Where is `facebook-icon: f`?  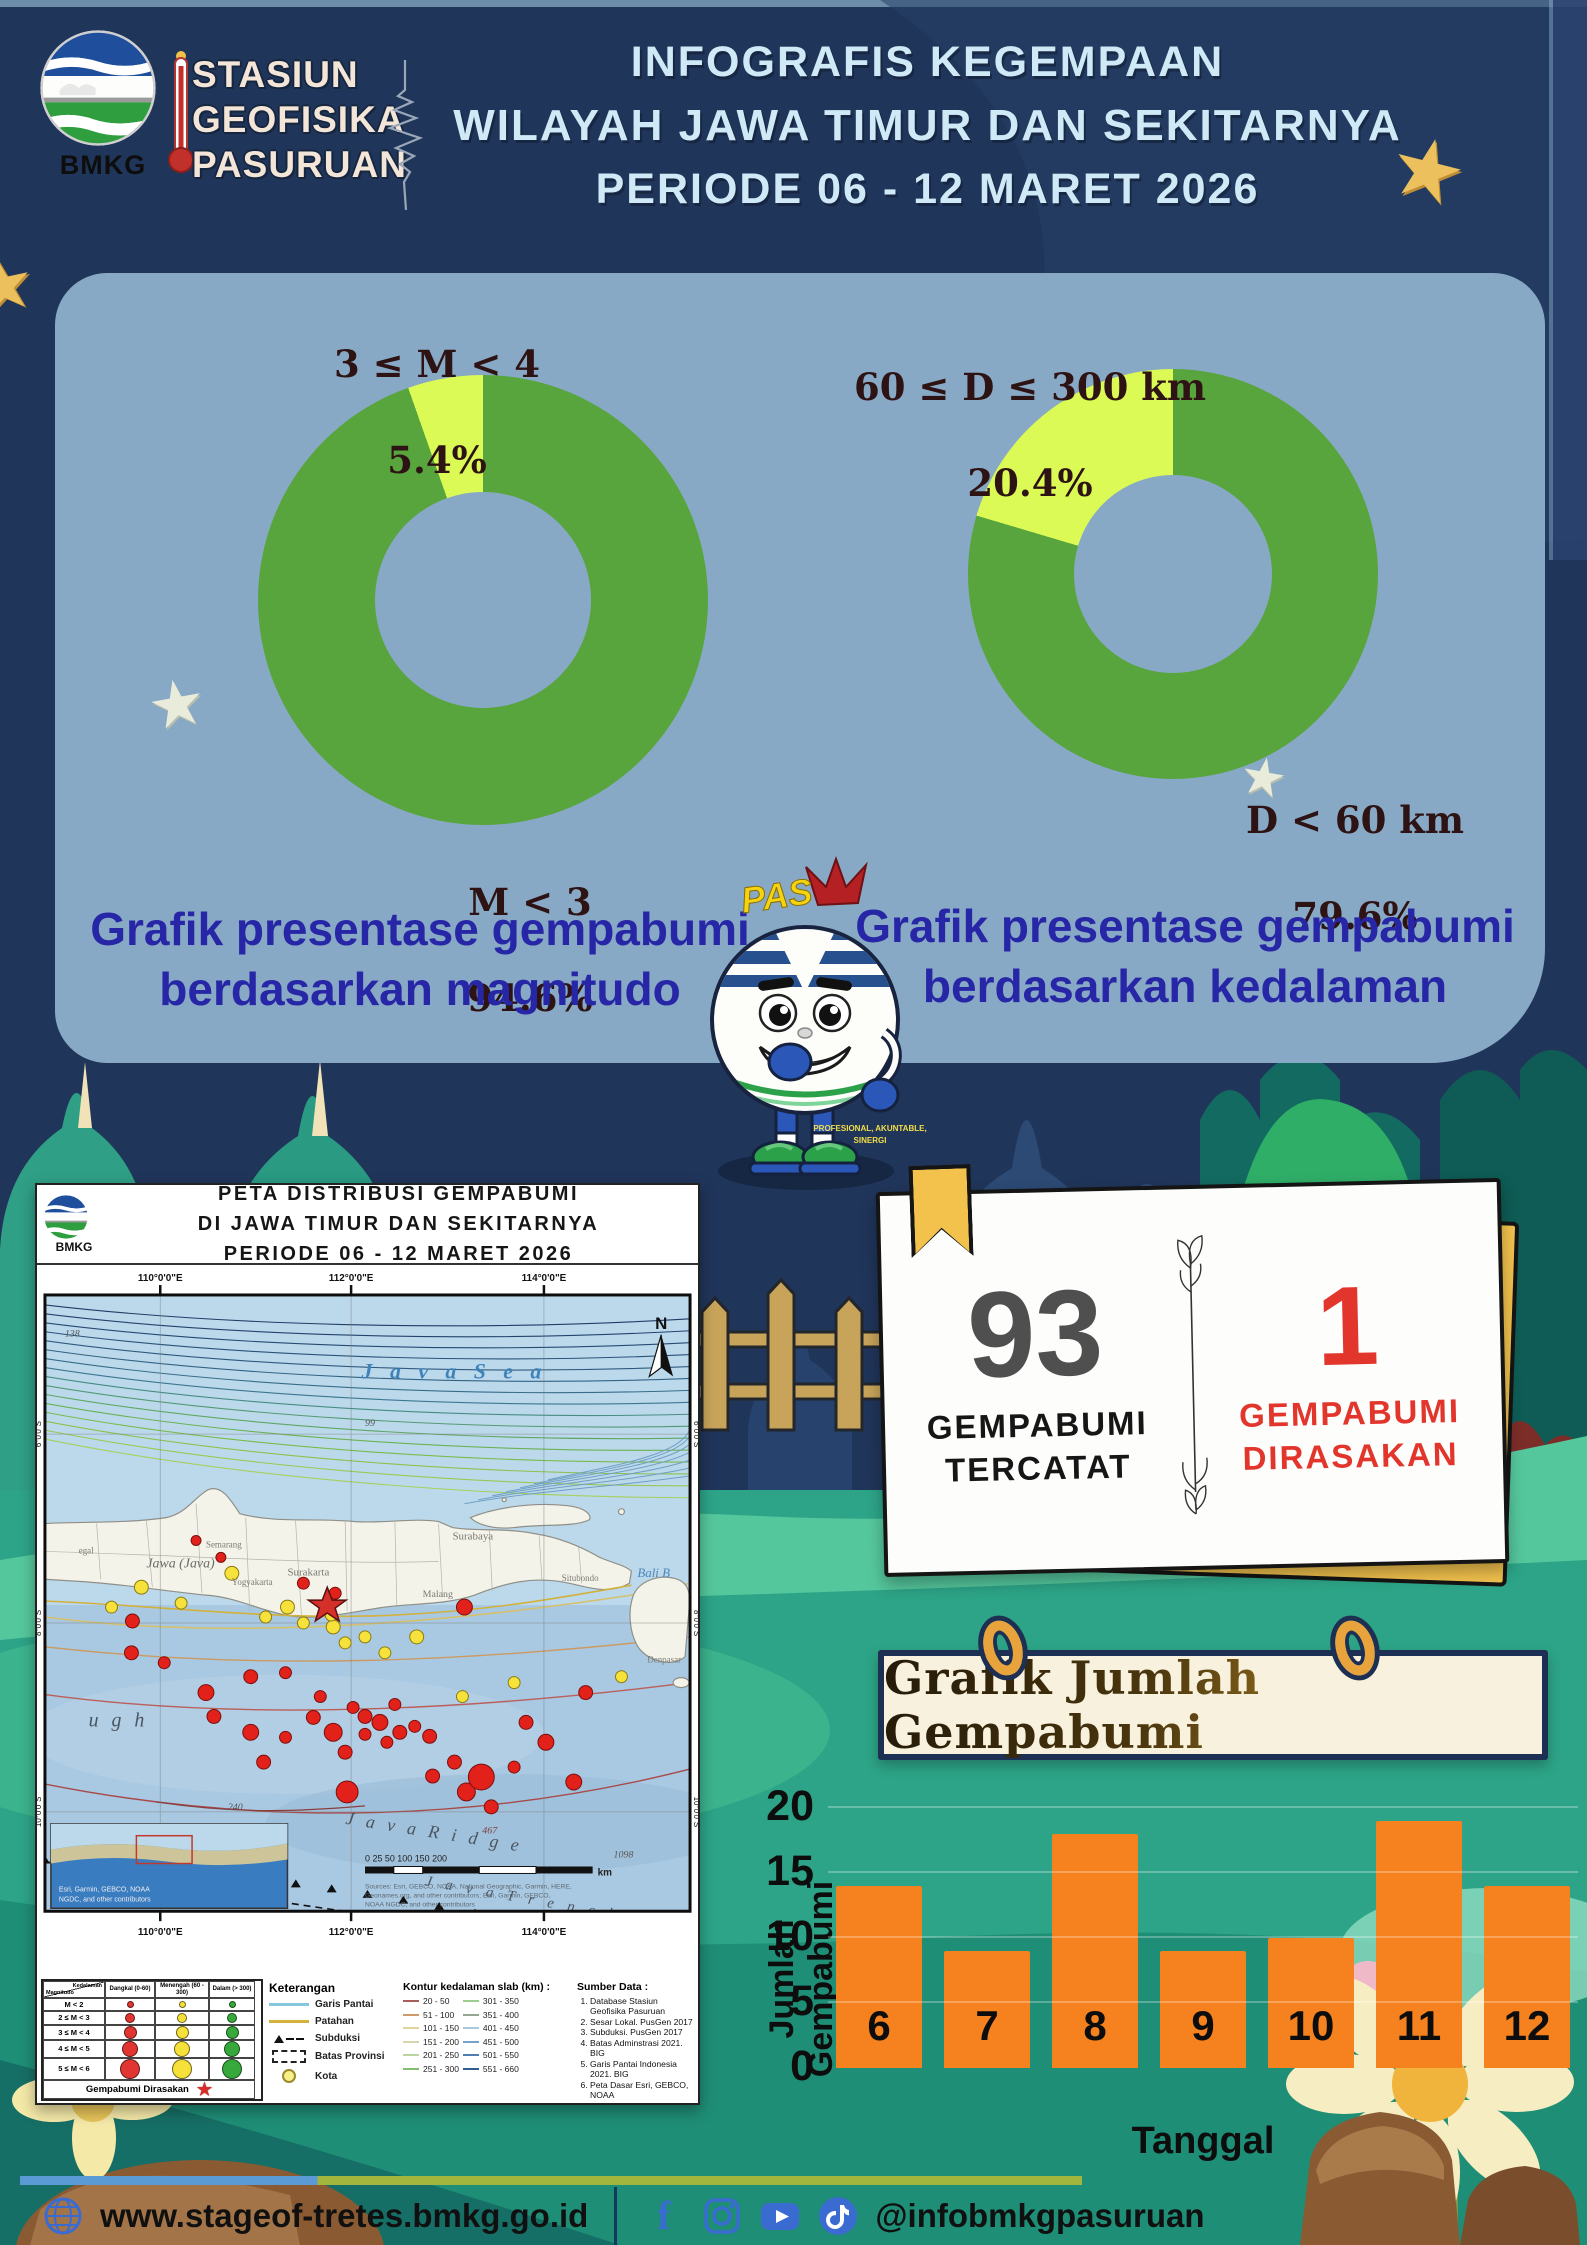 facebook-icon: f is located at coordinates (664, 2216).